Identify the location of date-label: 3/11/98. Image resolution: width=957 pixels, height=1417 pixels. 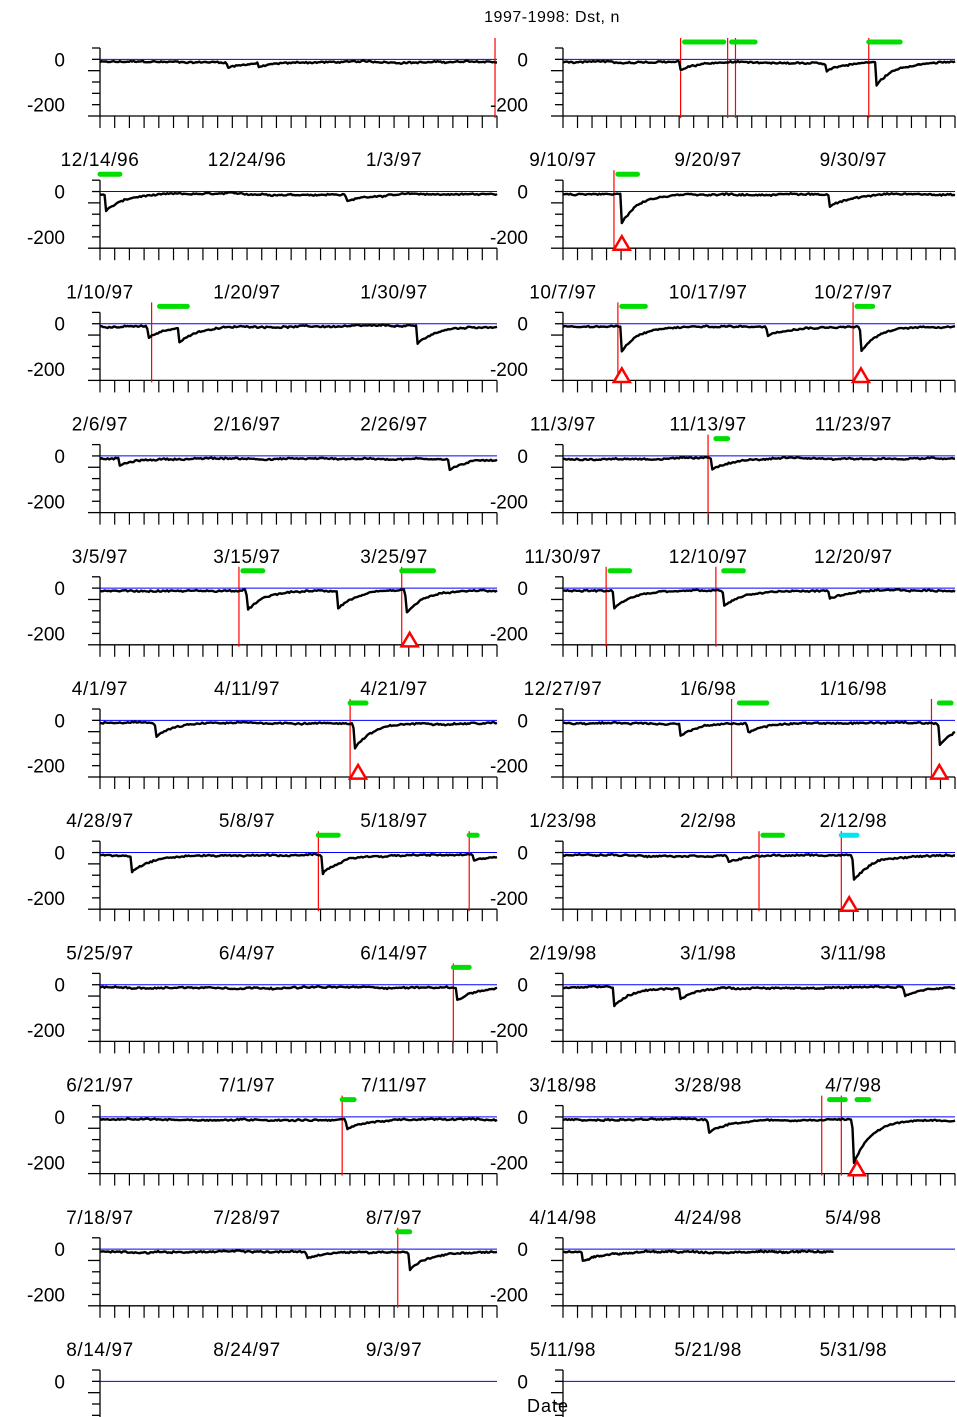
(853, 953).